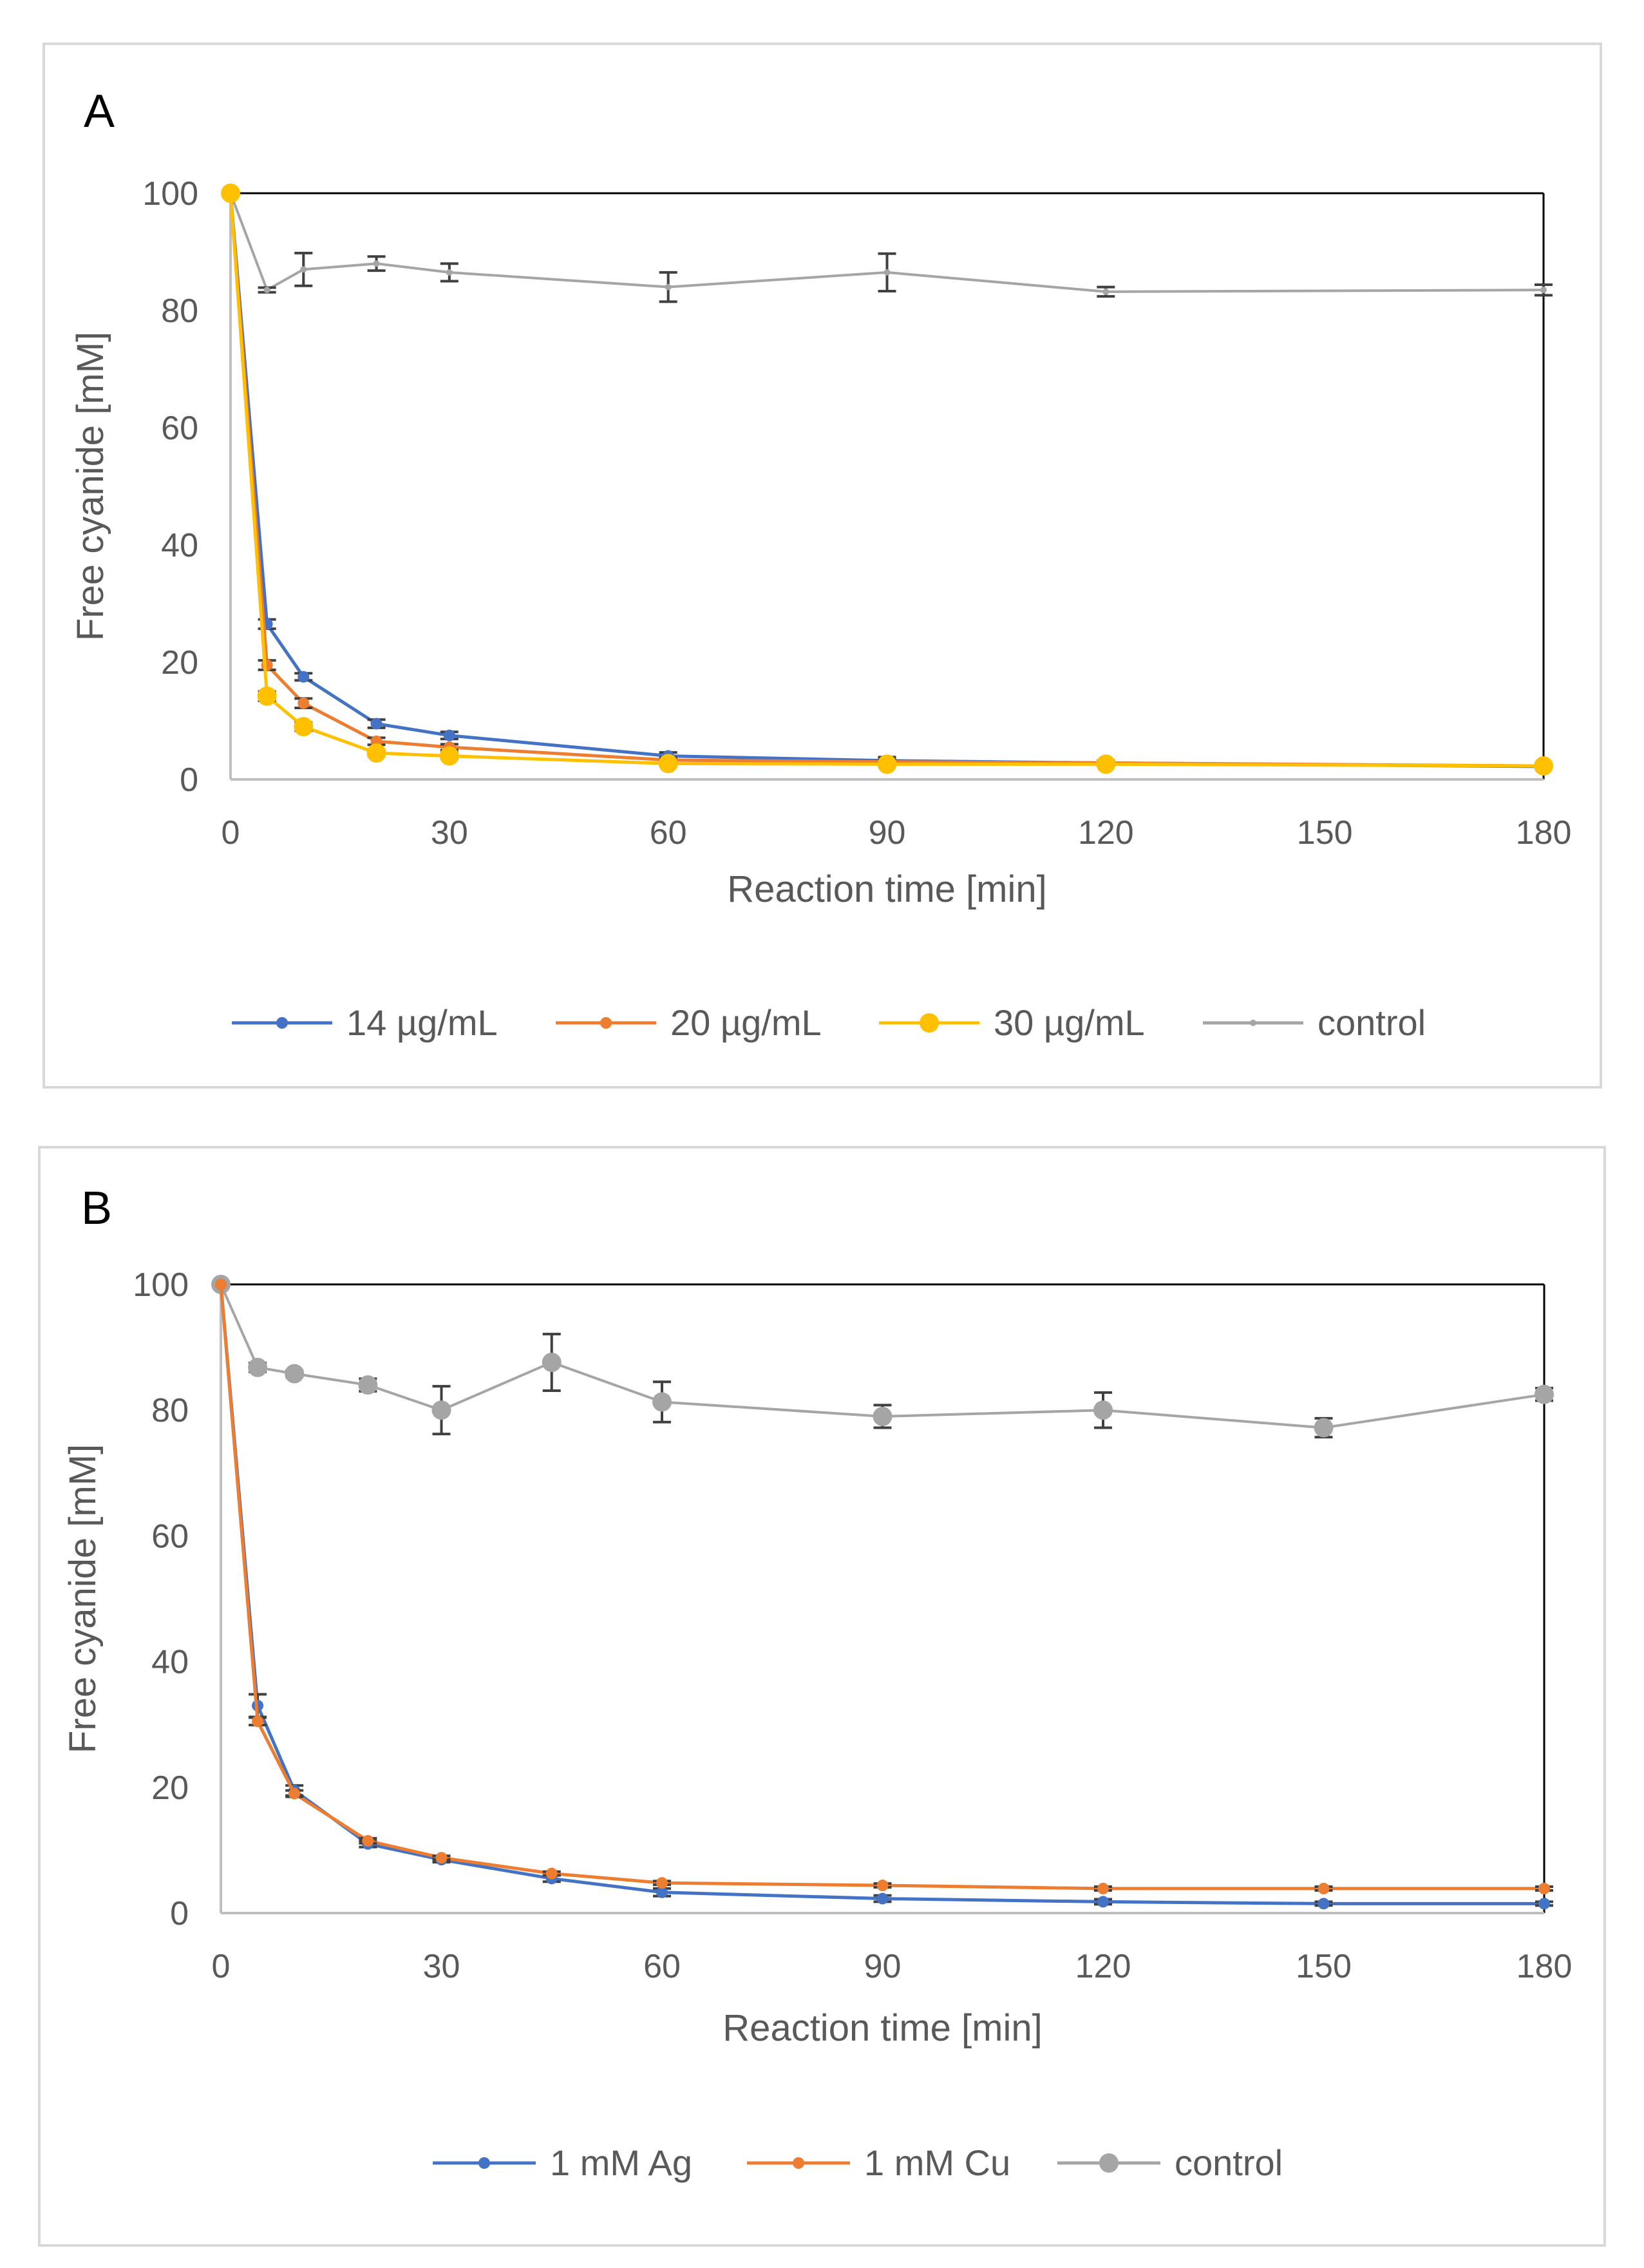 The height and width of the screenshot is (2268, 1644). I want to click on y-tick-label: 80, so click(170, 1411).